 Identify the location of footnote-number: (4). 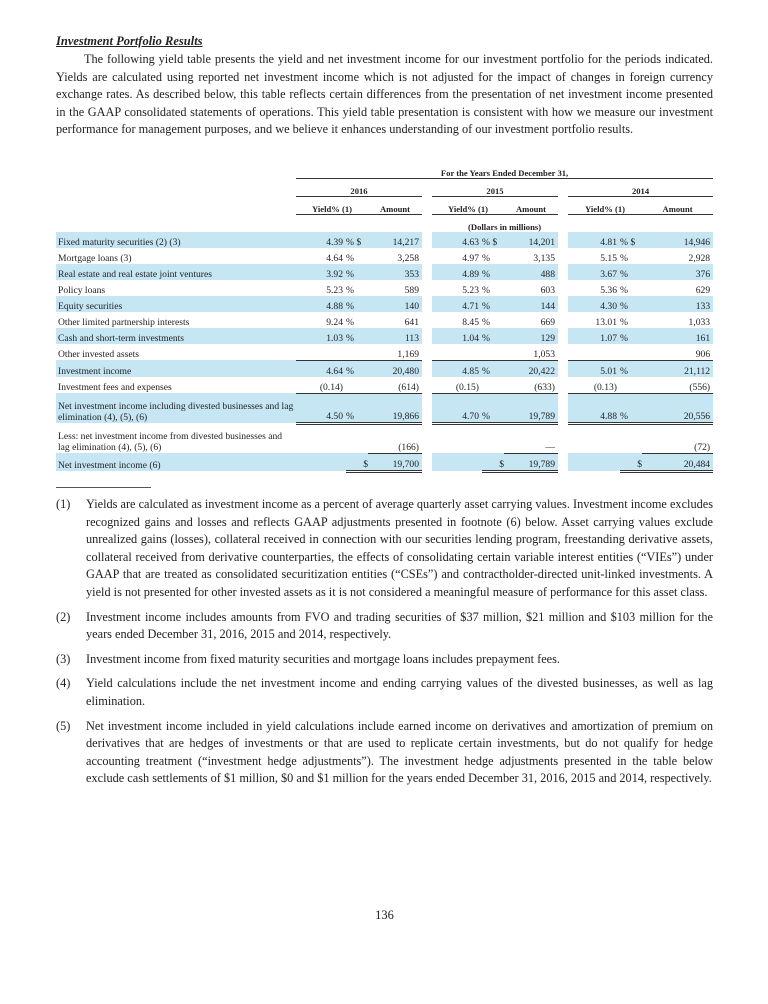
(63, 683).